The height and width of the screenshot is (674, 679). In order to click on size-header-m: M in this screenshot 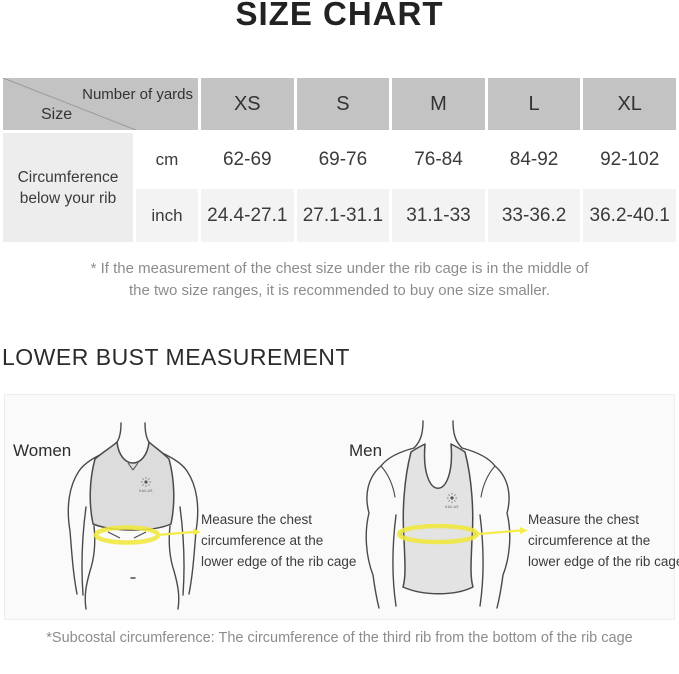, I will do `click(438, 104)`.